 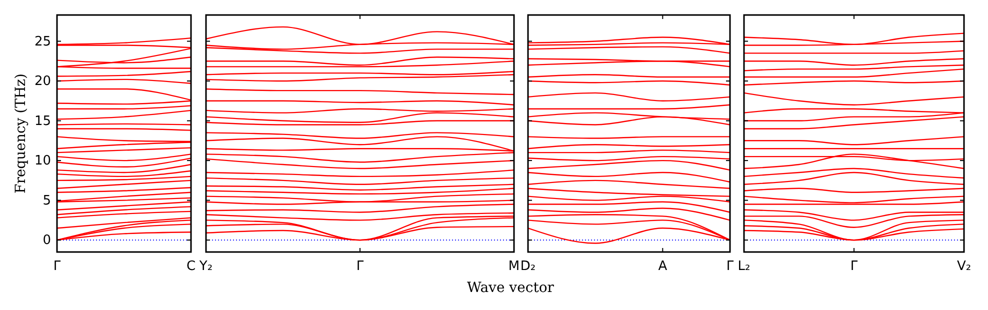 I want to click on x-tick-label: D₂, so click(x=528, y=266).